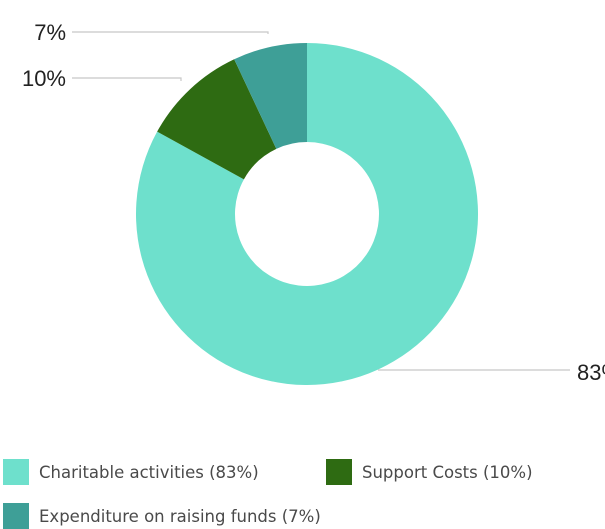 This screenshot has width=605, height=529. Describe the element at coordinates (50, 32) in the screenshot. I see `data-label-expenditure-on-raising-funds: 7%` at that location.